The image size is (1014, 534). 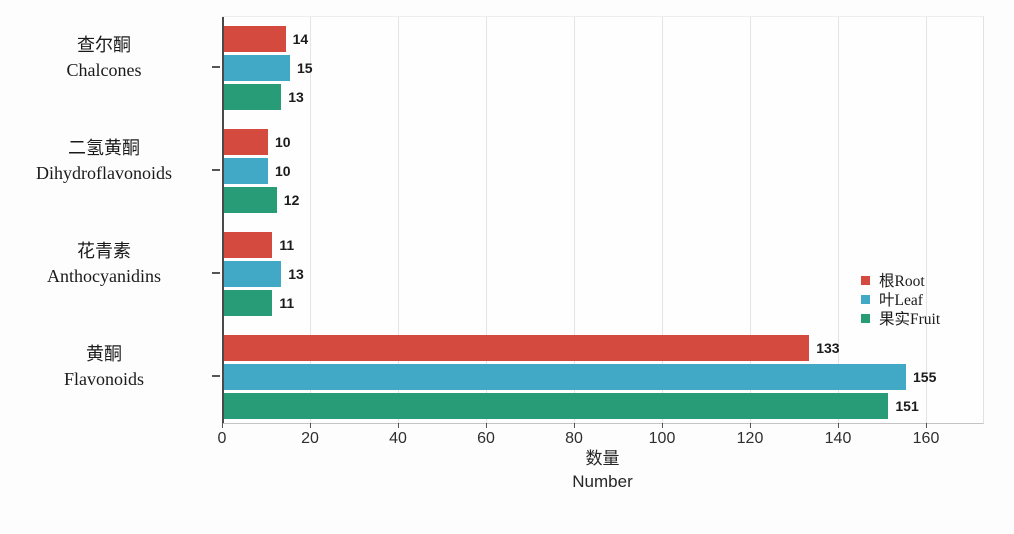 What do you see at coordinates (104, 367) in the screenshot?
I see `category-label-flavonoids: 黄酮 Flavonoids` at bounding box center [104, 367].